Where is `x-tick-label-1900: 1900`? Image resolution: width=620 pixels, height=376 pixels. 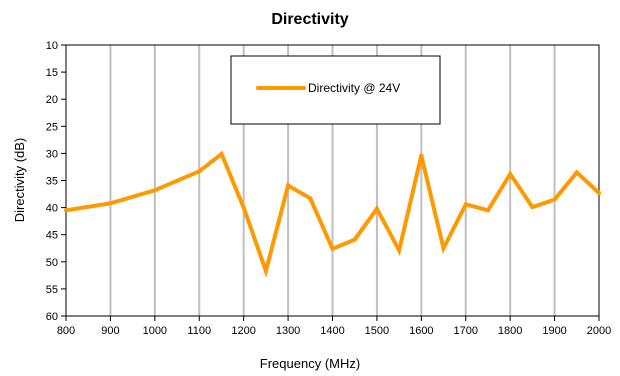
x-tick-label-1900: 1900 is located at coordinates (554, 331).